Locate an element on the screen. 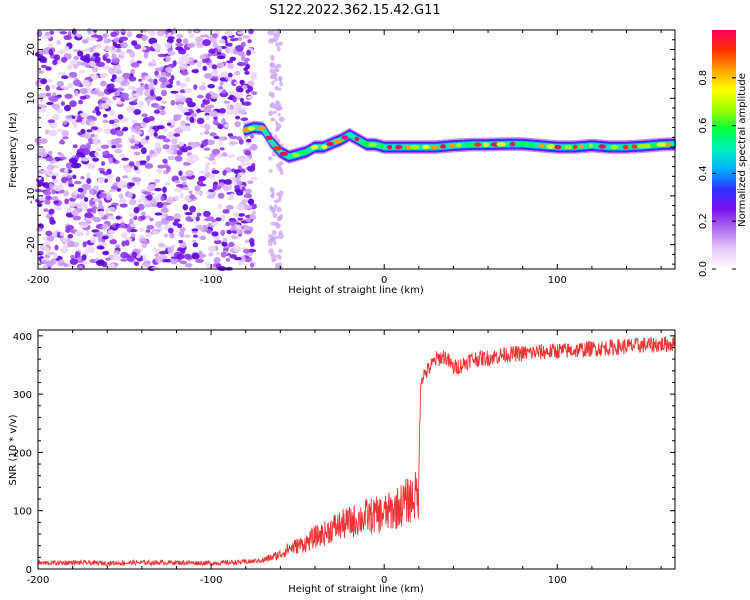 The width and height of the screenshot is (750, 600). snr-x-tick-label: -100 is located at coordinates (211, 580).